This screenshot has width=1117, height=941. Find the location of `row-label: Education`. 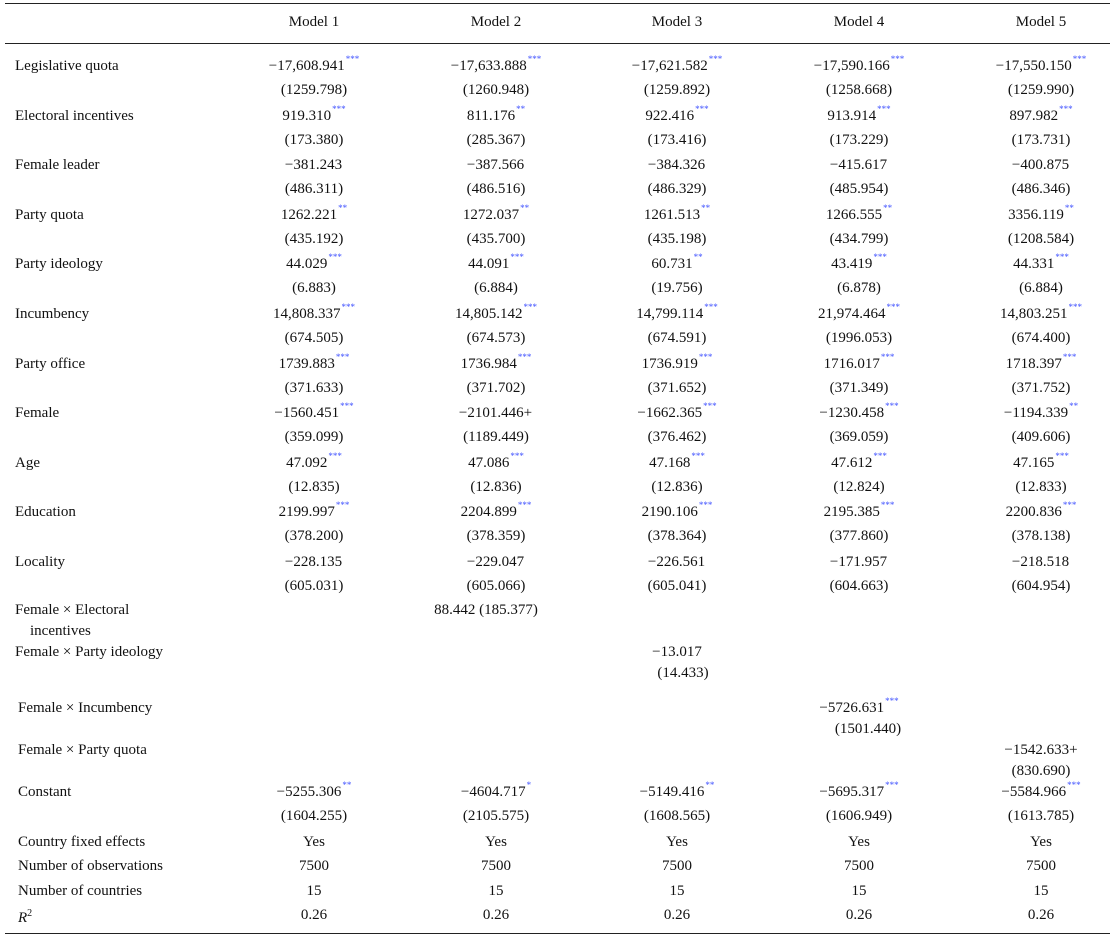

row-label: Education is located at coordinates (45, 512).